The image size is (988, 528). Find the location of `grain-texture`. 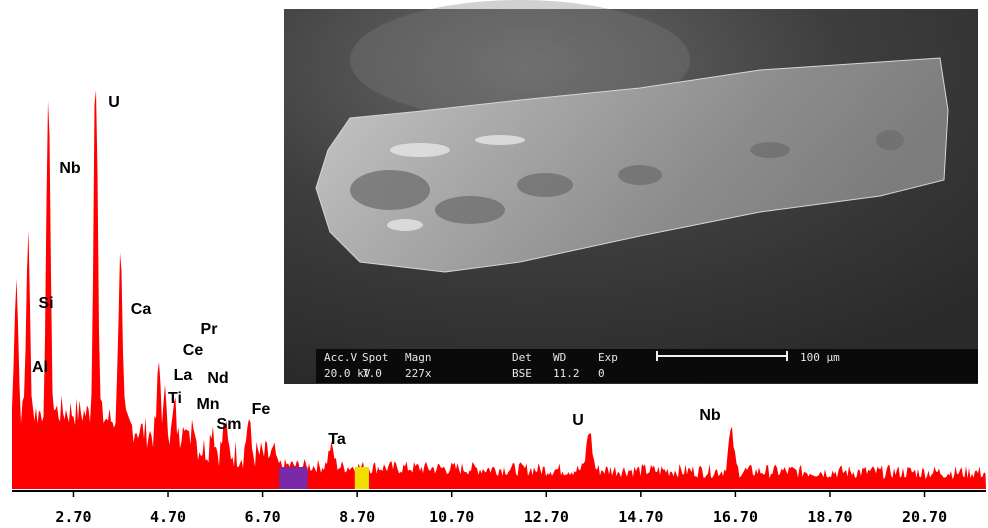

grain-texture is located at coordinates (627, 177).